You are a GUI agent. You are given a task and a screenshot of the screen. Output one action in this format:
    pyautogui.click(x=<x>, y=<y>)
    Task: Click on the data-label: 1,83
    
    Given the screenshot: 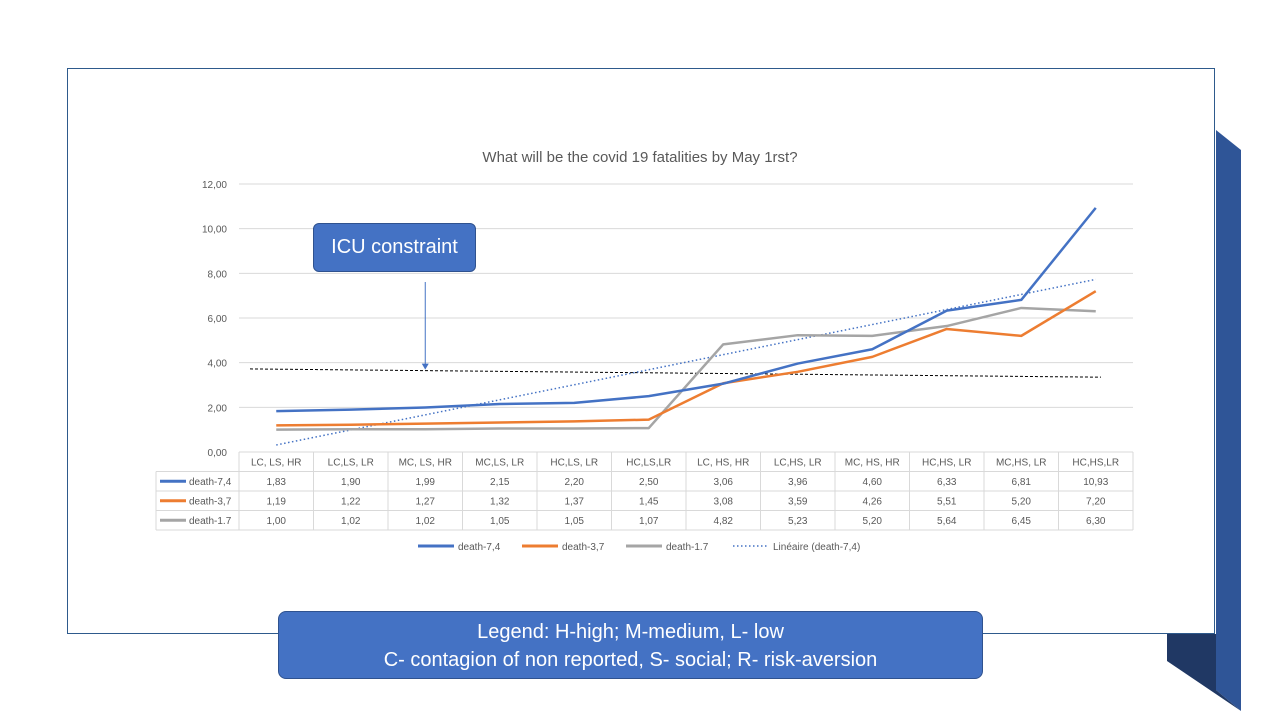 What is the action you would take?
    pyautogui.click(x=277, y=482)
    